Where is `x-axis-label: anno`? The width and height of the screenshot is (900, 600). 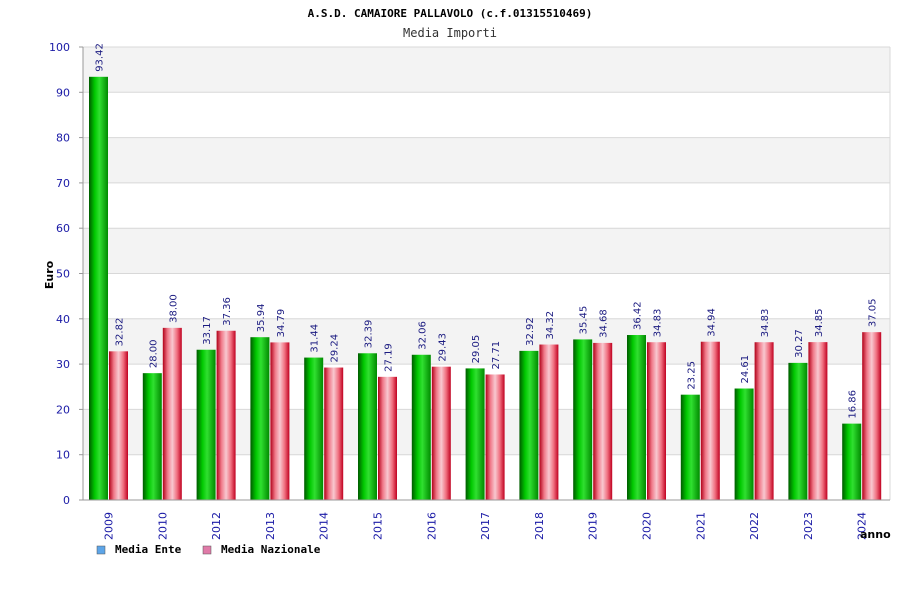 x-axis-label: anno is located at coordinates (875, 534).